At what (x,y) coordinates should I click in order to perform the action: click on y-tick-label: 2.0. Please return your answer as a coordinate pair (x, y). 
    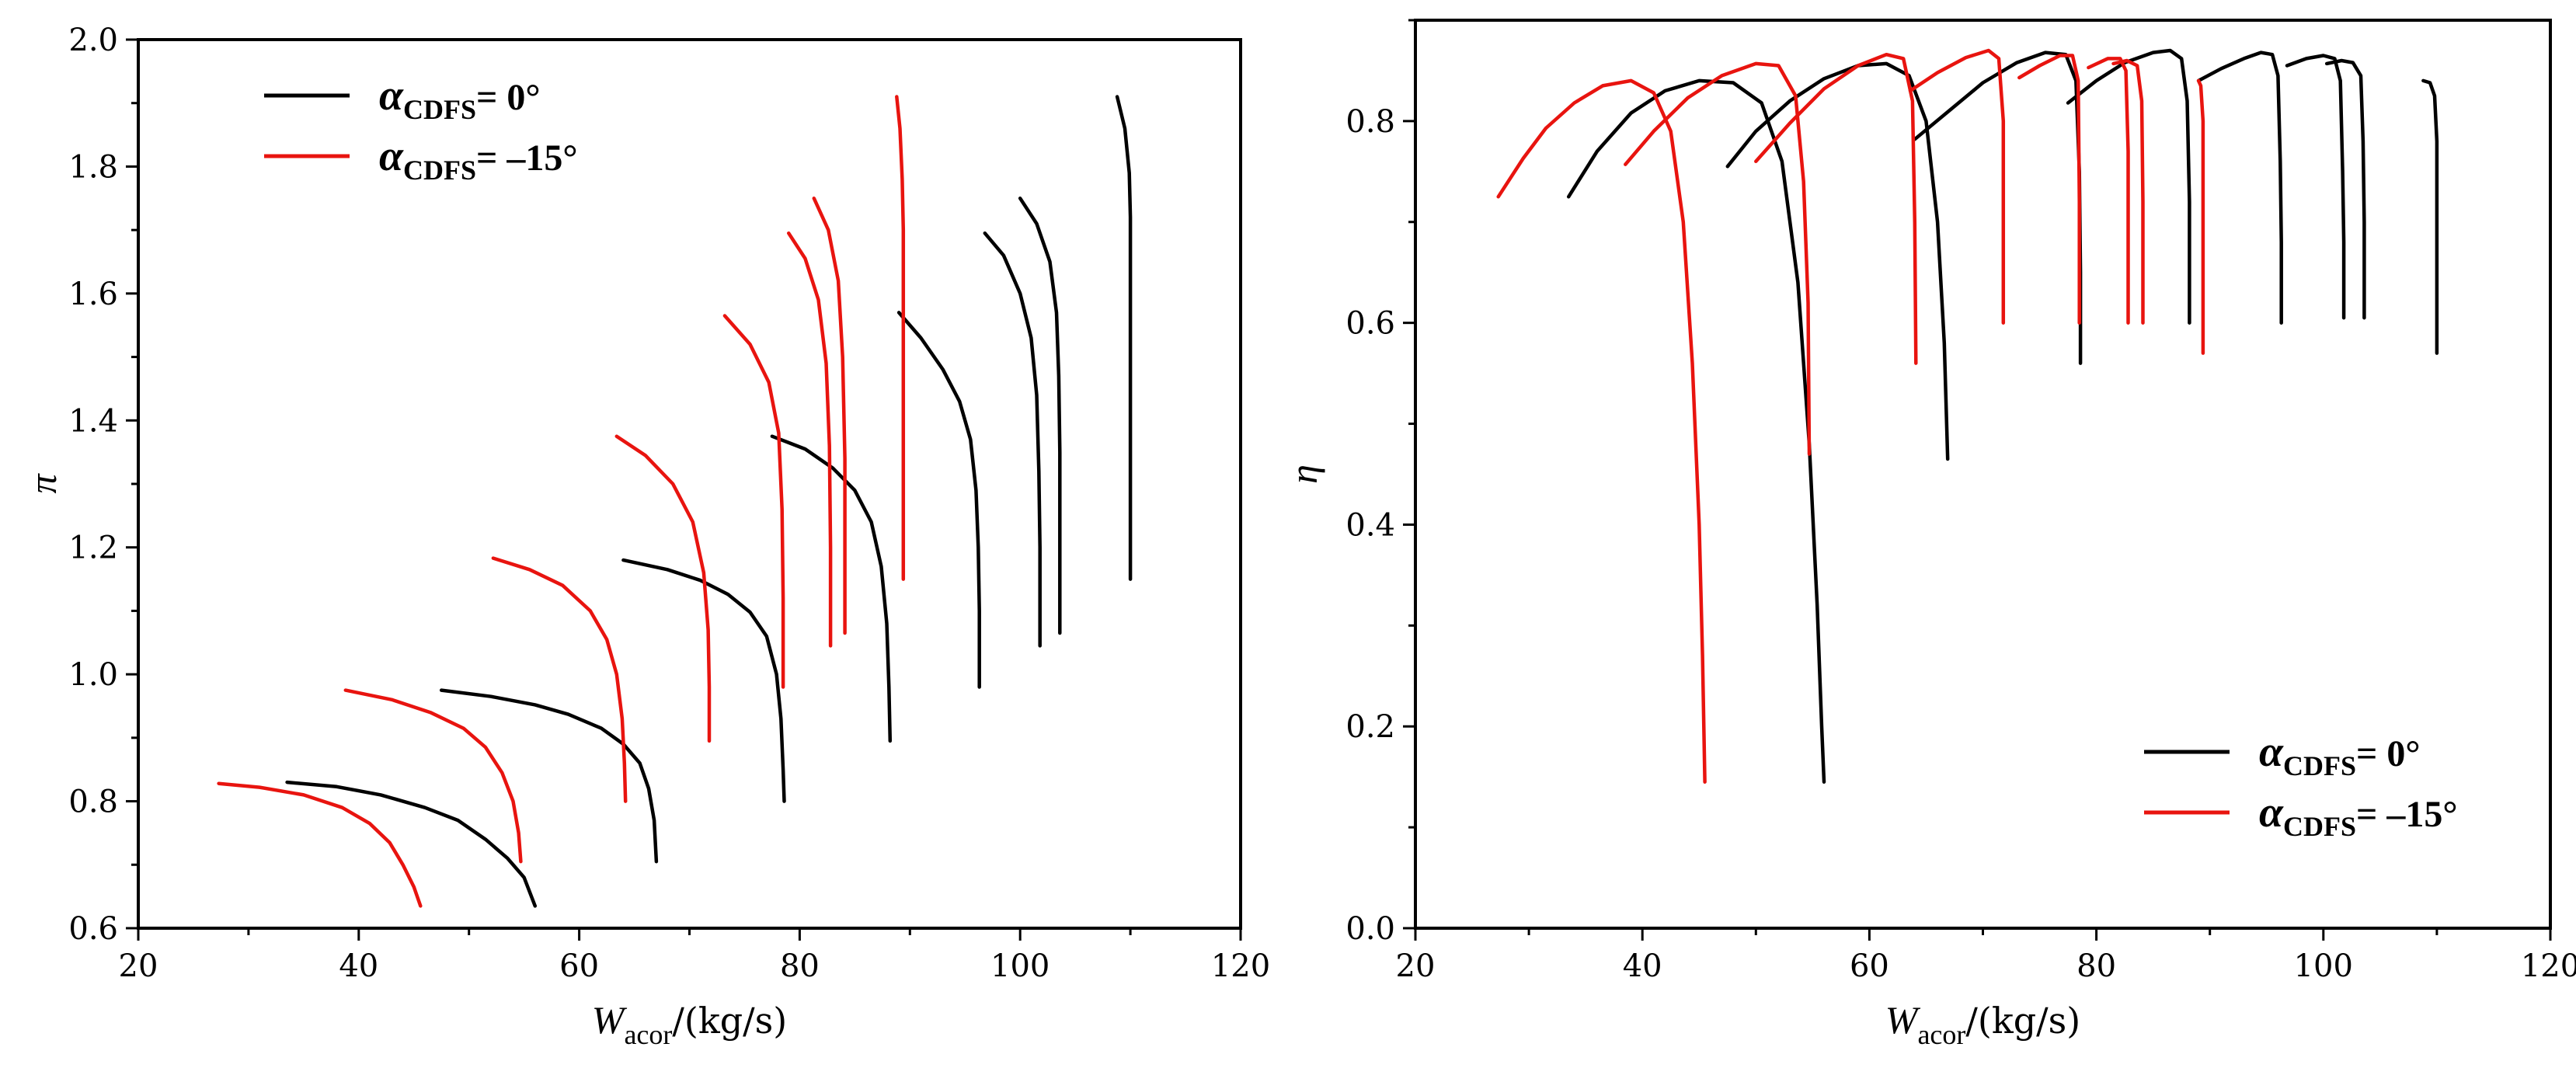
    Looking at the image, I should click on (93, 41).